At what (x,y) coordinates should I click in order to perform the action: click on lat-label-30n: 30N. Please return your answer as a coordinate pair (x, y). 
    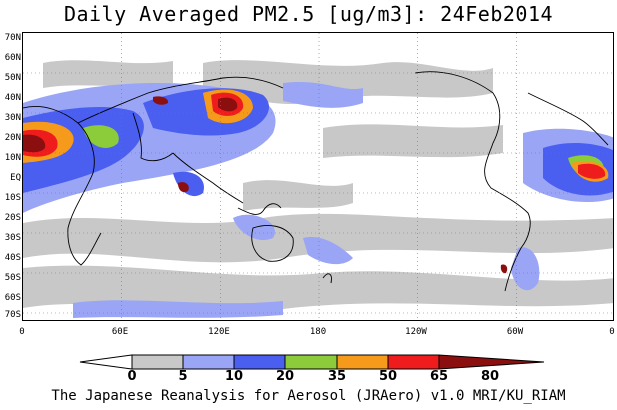
    Looking at the image, I should click on (12, 118).